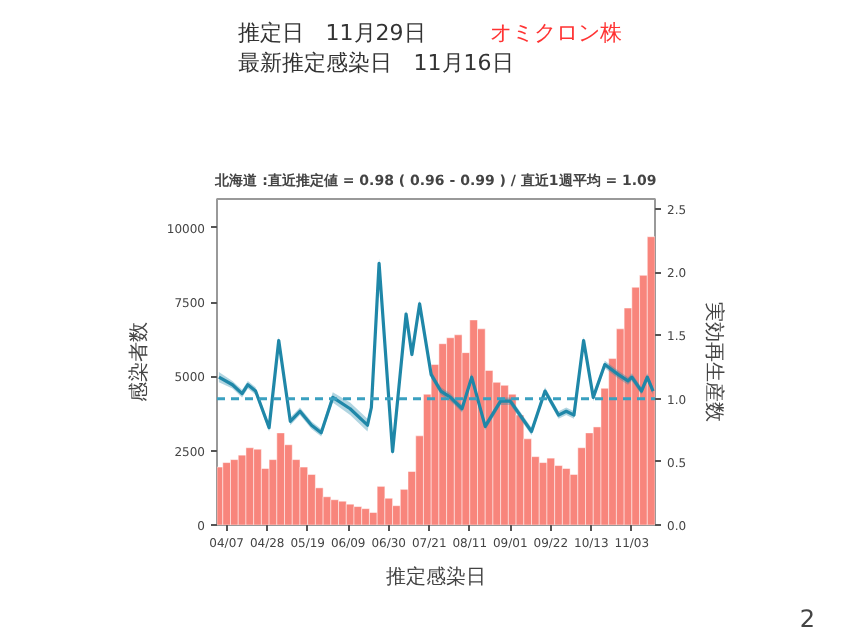 The image size is (854, 640). I want to click on text: 最新推定感染日 11月16日, so click(375, 63).